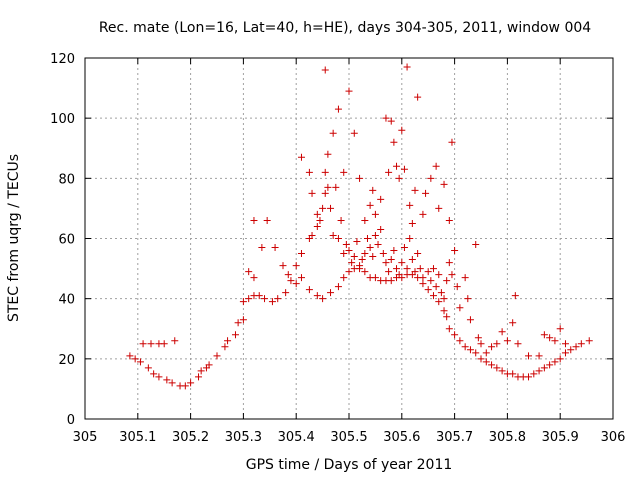 The height and width of the screenshot is (480, 640). What do you see at coordinates (349, 465) in the screenshot?
I see `x-axis-label: GPS time / Days of year 2011` at bounding box center [349, 465].